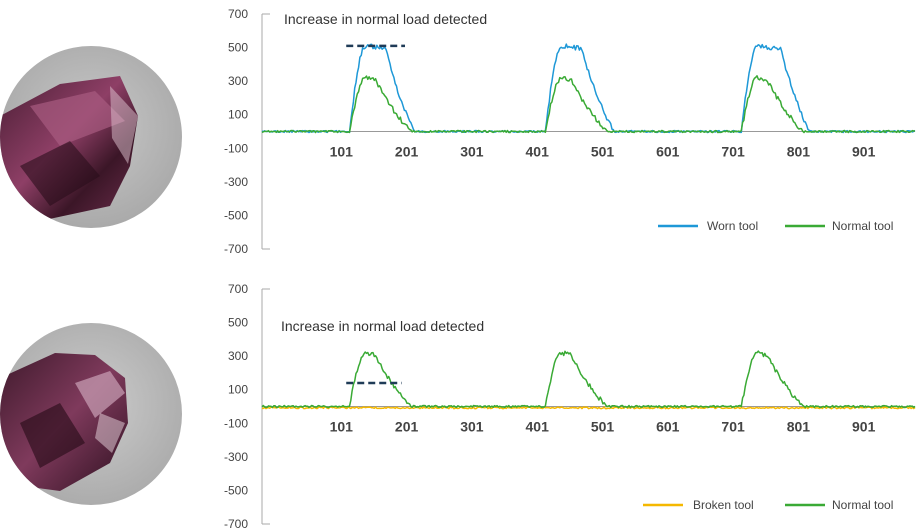 The width and height of the screenshot is (917, 532). What do you see at coordinates (588, 408) in the screenshot?
I see `series-line-broken-tool` at bounding box center [588, 408].